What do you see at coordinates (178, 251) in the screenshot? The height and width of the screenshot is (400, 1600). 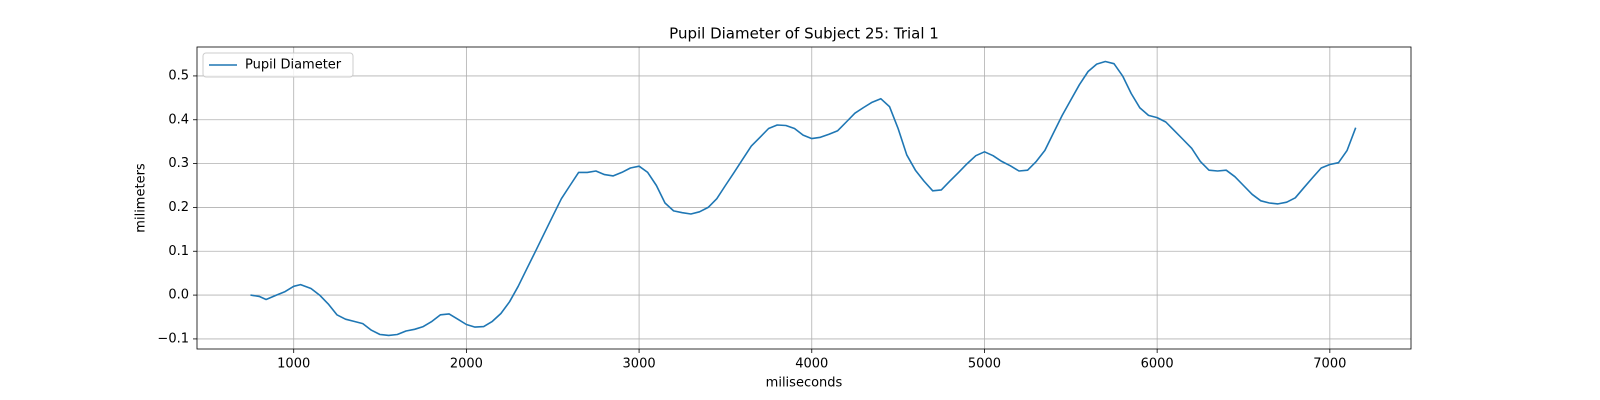 I see `y-tick-label: 0.1` at bounding box center [178, 251].